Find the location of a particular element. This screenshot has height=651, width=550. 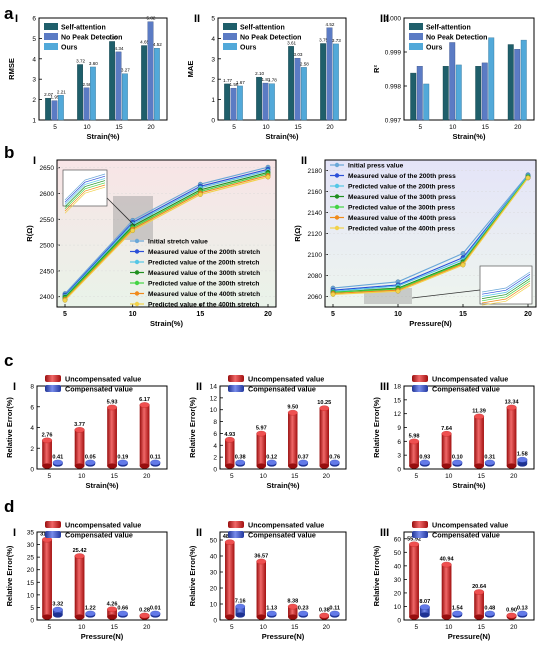

bar-value-label: 8.38 is located at coordinates (292, 602).